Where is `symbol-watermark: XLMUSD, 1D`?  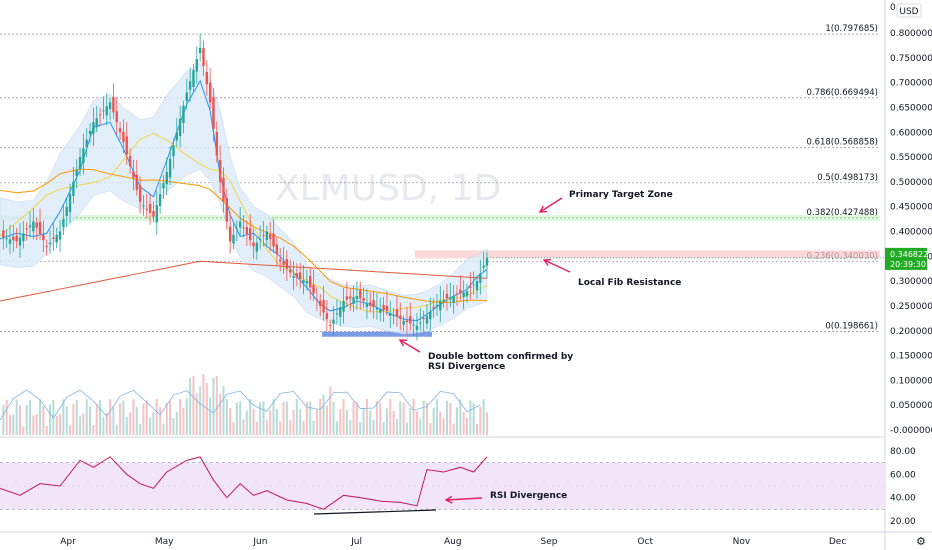 symbol-watermark: XLMUSD, 1D is located at coordinates (388, 188).